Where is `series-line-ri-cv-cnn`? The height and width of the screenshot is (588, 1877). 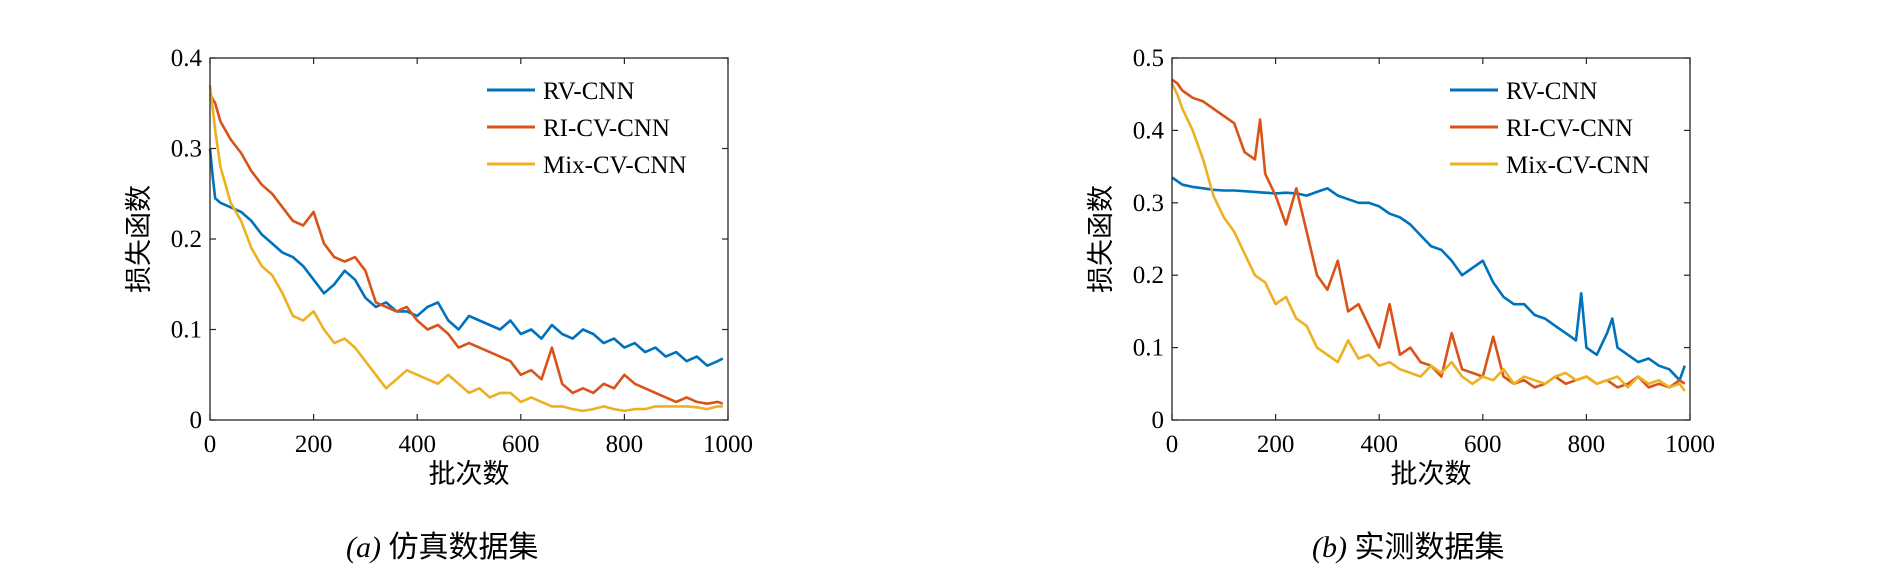 series-line-ri-cv-cnn is located at coordinates (466, 249).